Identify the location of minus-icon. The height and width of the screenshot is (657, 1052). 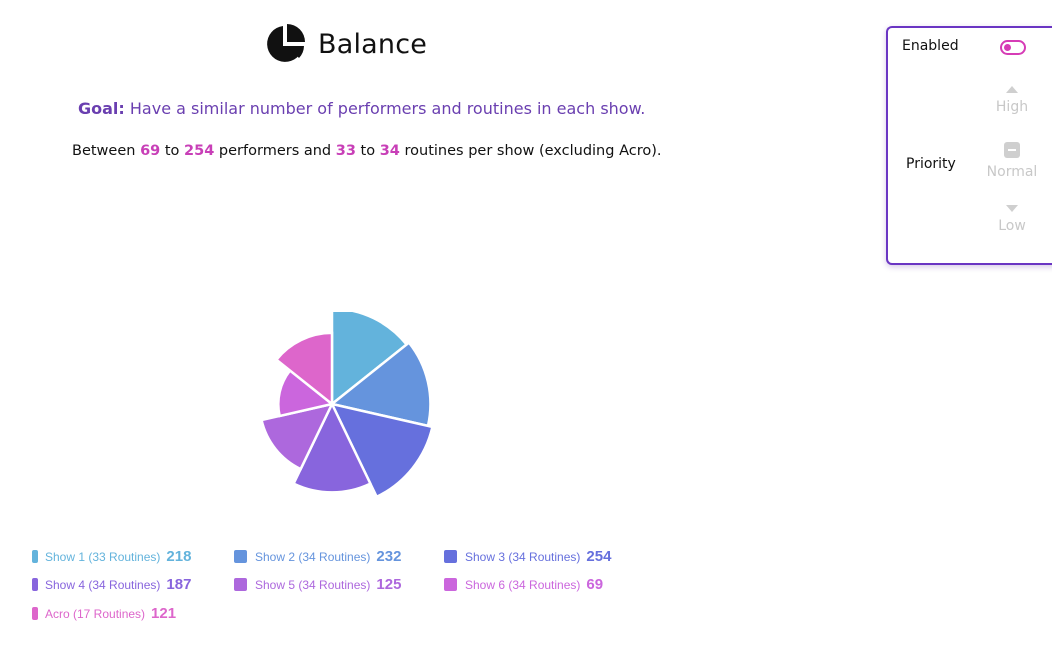
(1012, 150).